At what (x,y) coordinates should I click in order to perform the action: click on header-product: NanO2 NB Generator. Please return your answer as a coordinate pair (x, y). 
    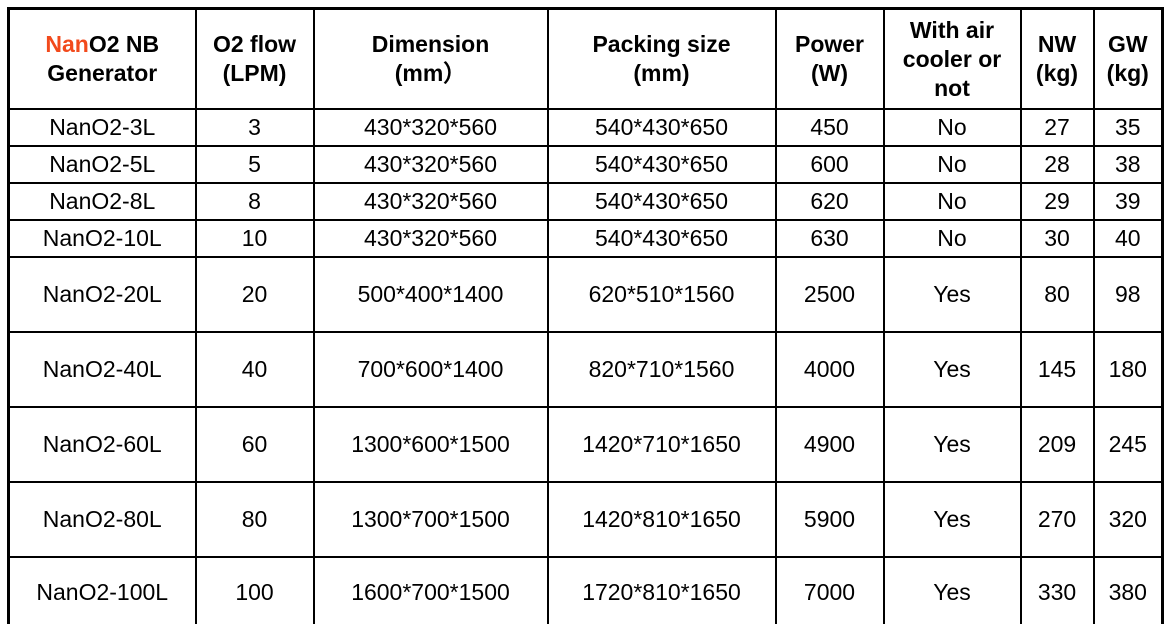
    Looking at the image, I should click on (102, 58).